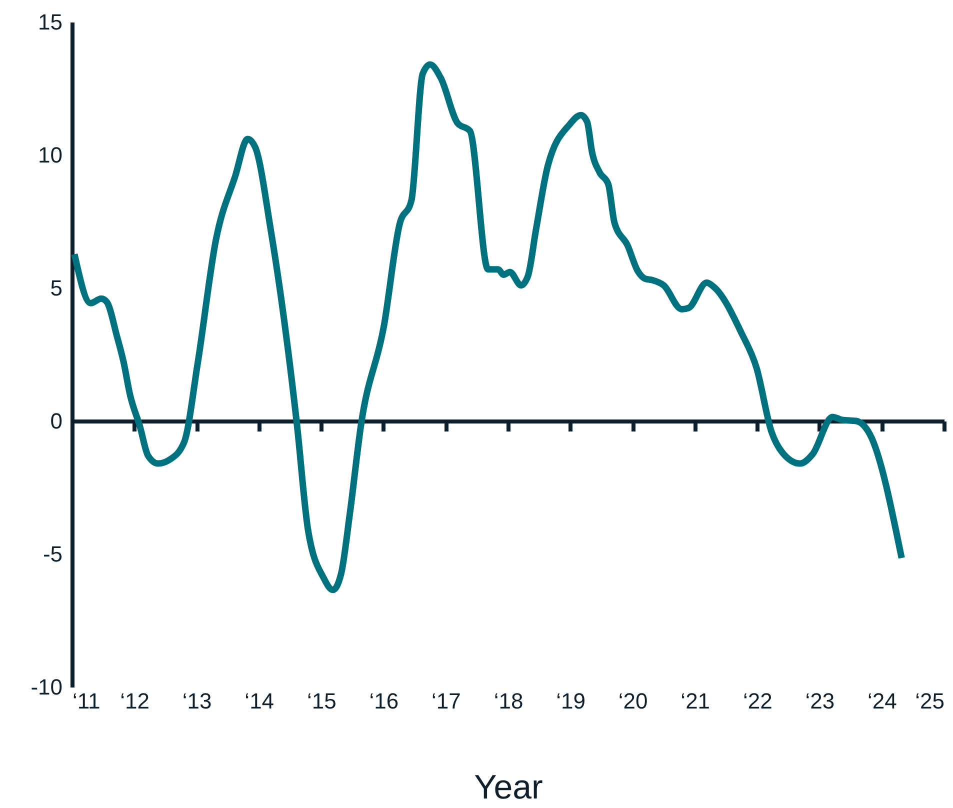 Image resolution: width=953 pixels, height=808 pixels. What do you see at coordinates (633, 701) in the screenshot?
I see `x-tick-label: ‘20` at bounding box center [633, 701].